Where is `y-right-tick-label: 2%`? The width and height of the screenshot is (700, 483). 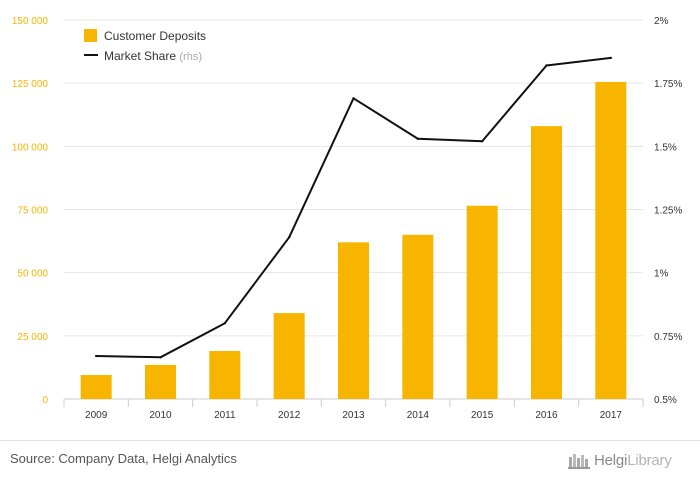
y-right-tick-label: 2% is located at coordinates (661, 21).